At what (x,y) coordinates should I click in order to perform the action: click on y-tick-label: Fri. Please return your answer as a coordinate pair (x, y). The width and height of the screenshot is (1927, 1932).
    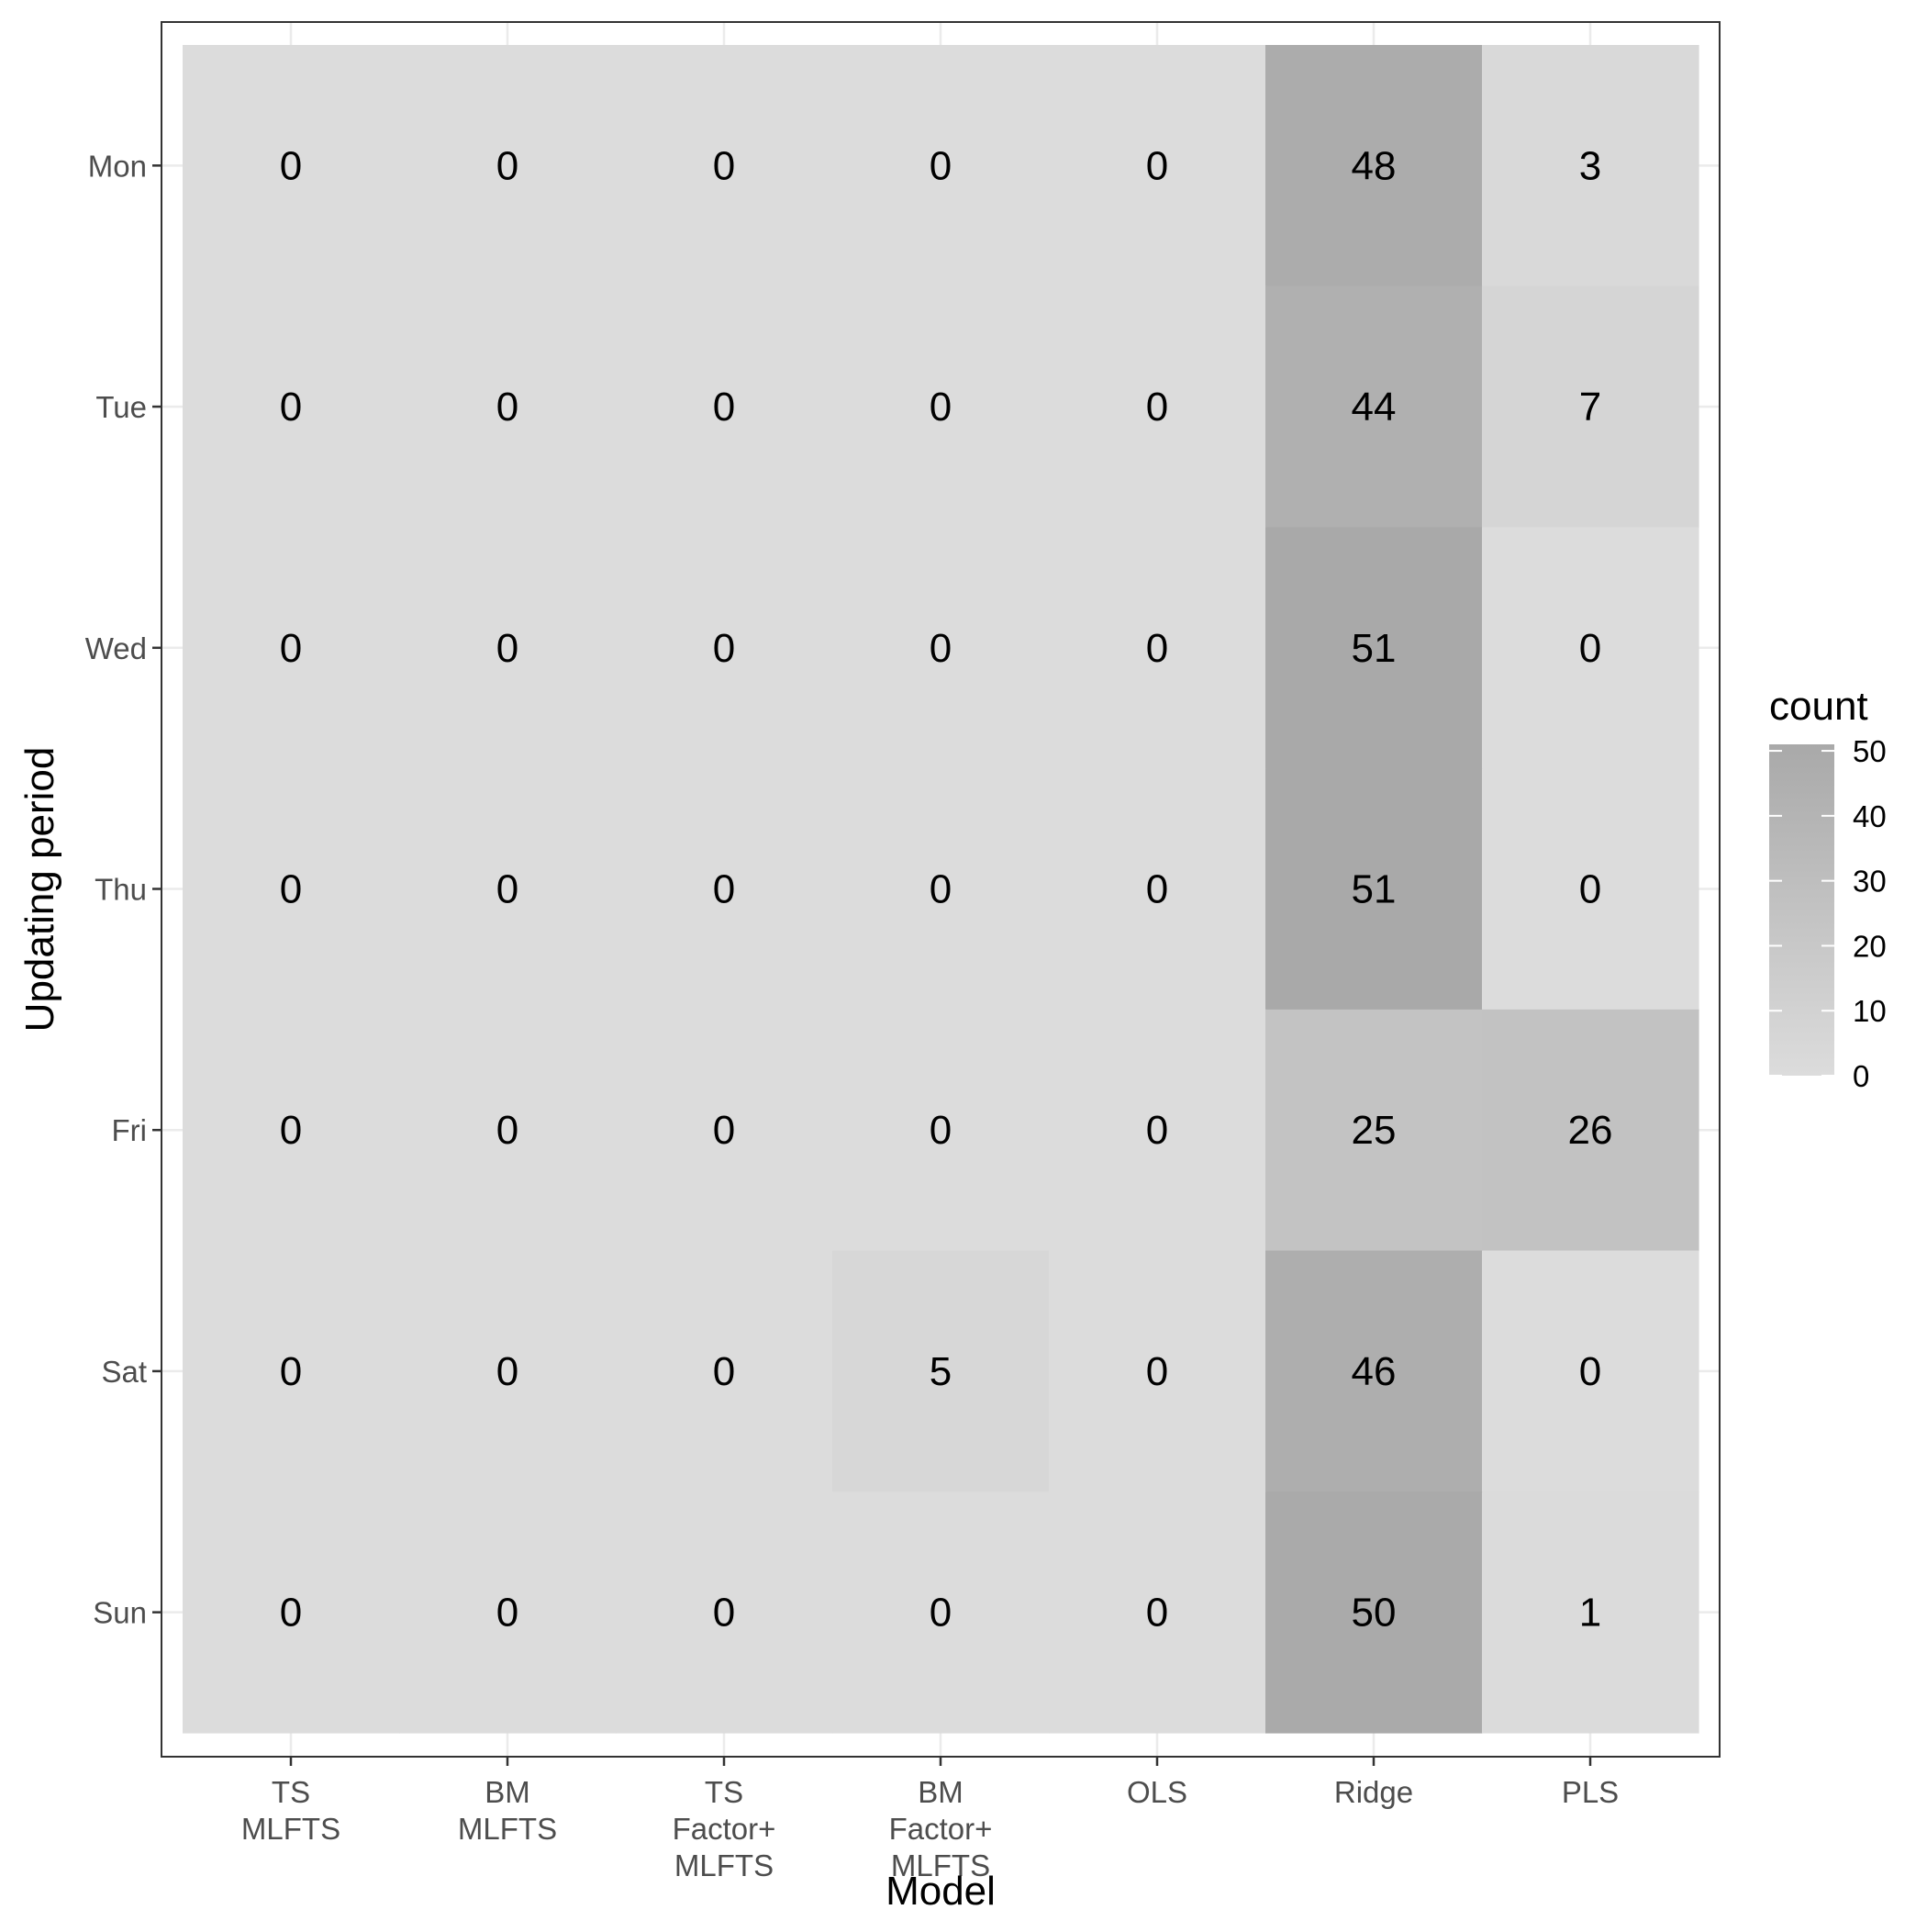
    Looking at the image, I should click on (129, 1130).